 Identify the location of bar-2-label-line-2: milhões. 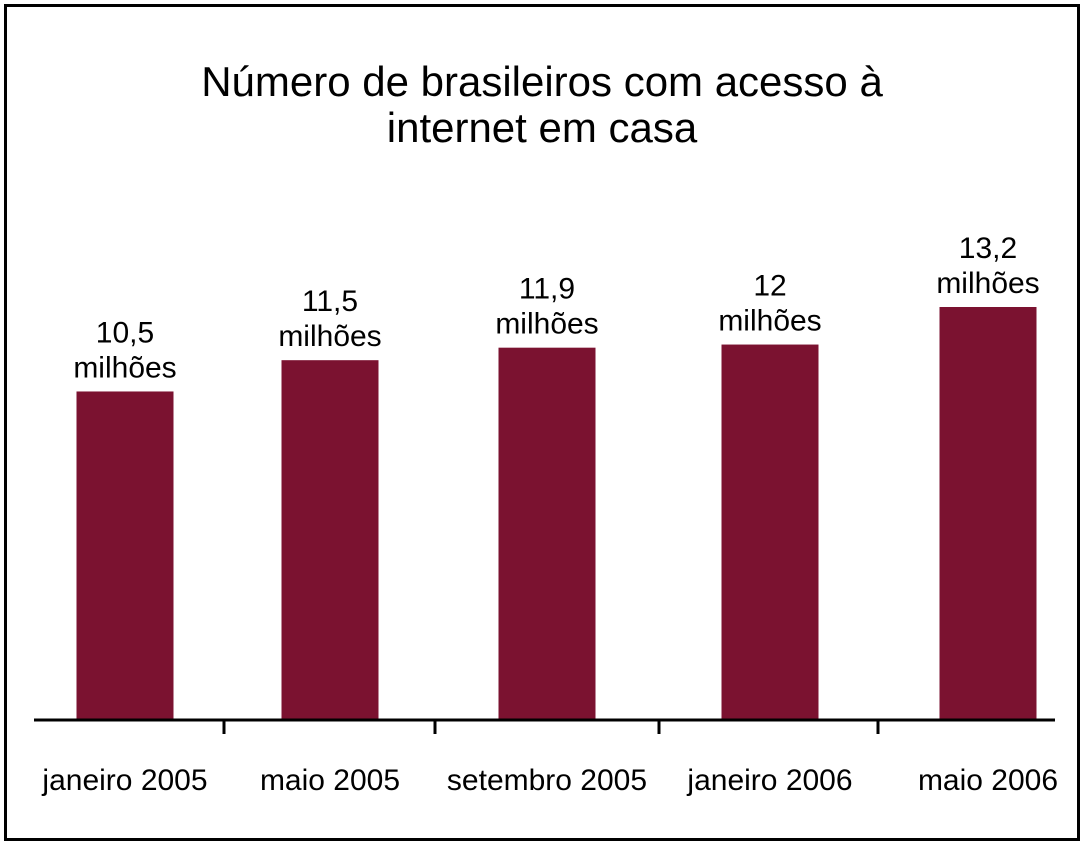
(329, 336).